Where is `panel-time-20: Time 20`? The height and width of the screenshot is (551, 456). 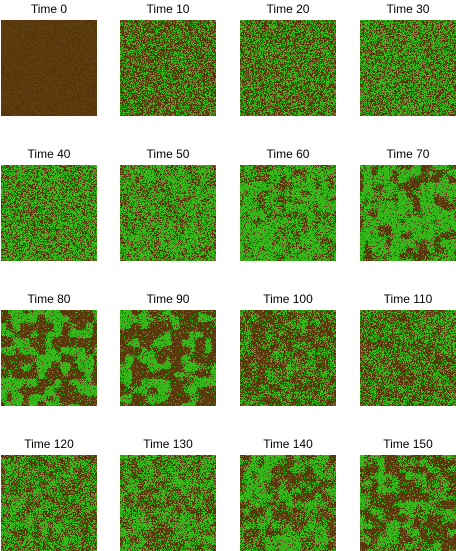
panel-time-20: Time 20 is located at coordinates (288, 59).